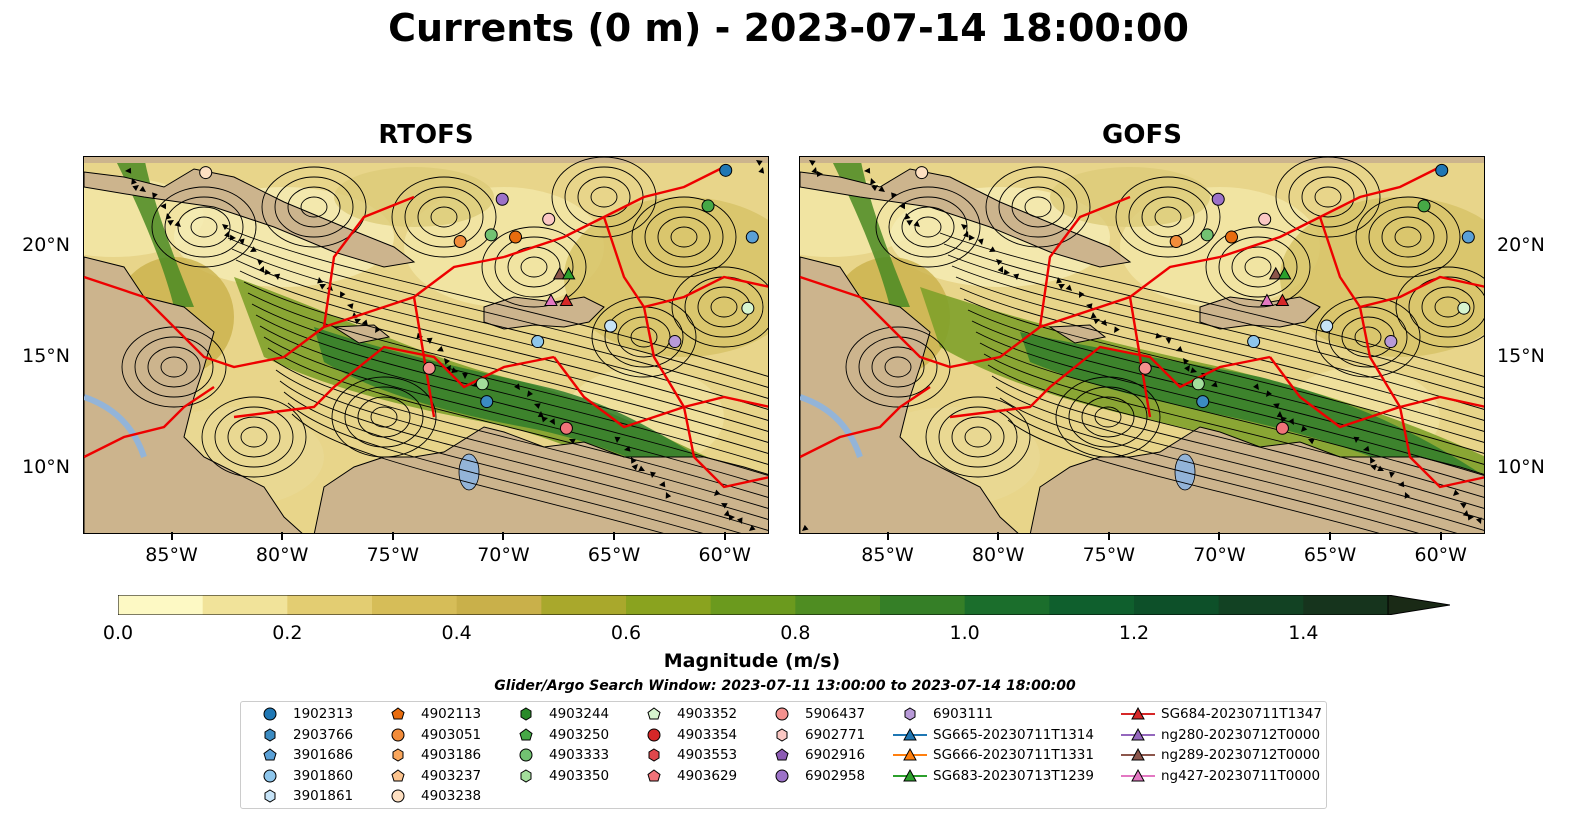 The height and width of the screenshot is (827, 1577). I want to click on legend-item: 4903553, so click(687, 755).